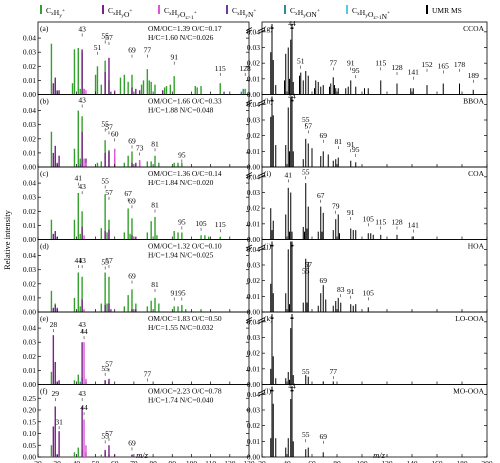 Image resolution: width=500 pixels, height=463 pixels. I want to click on peak-label: 51, so click(98, 47).